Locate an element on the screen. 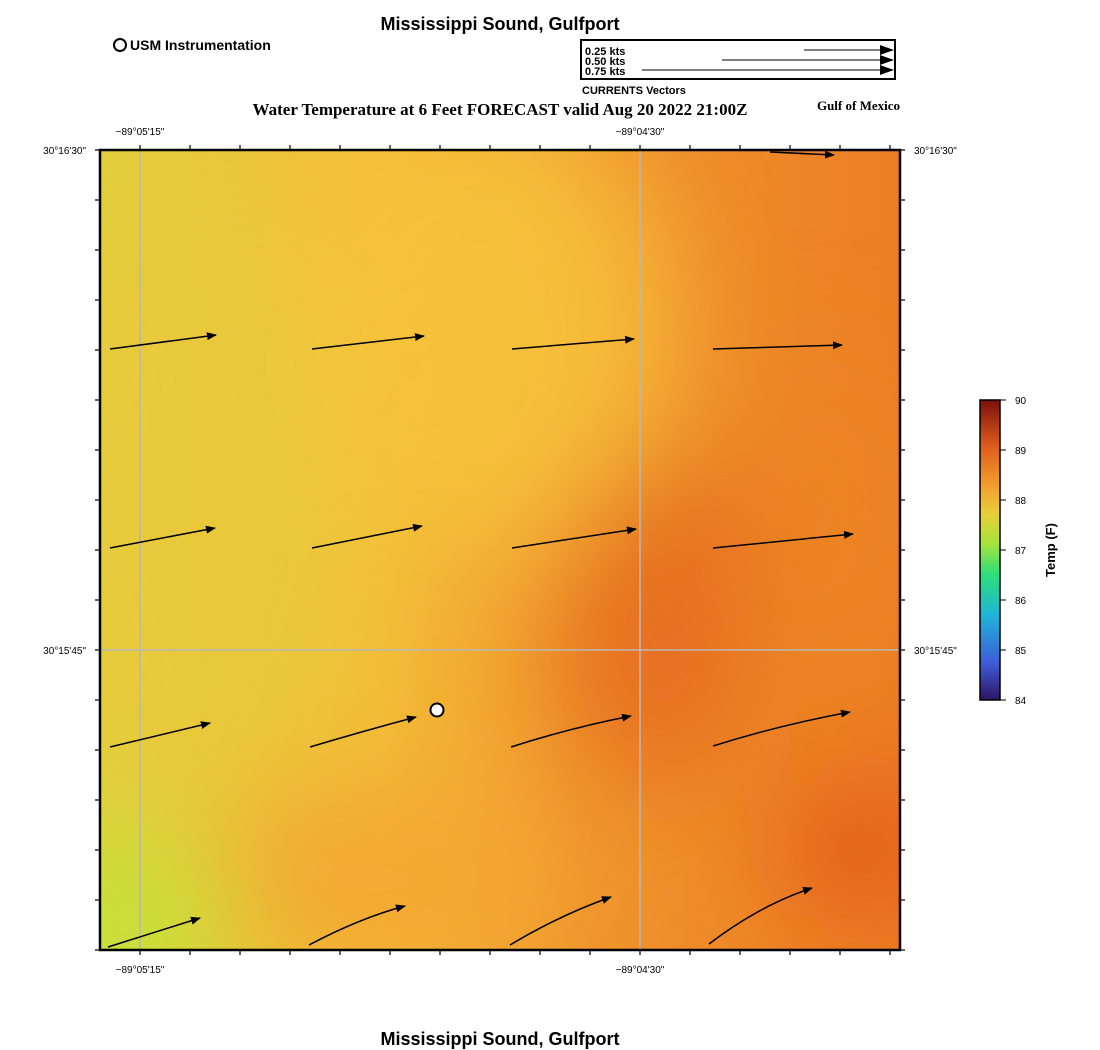 This screenshot has width=1100, height=1050. lat-label-right-2: 30°15'45" is located at coordinates (935, 651).